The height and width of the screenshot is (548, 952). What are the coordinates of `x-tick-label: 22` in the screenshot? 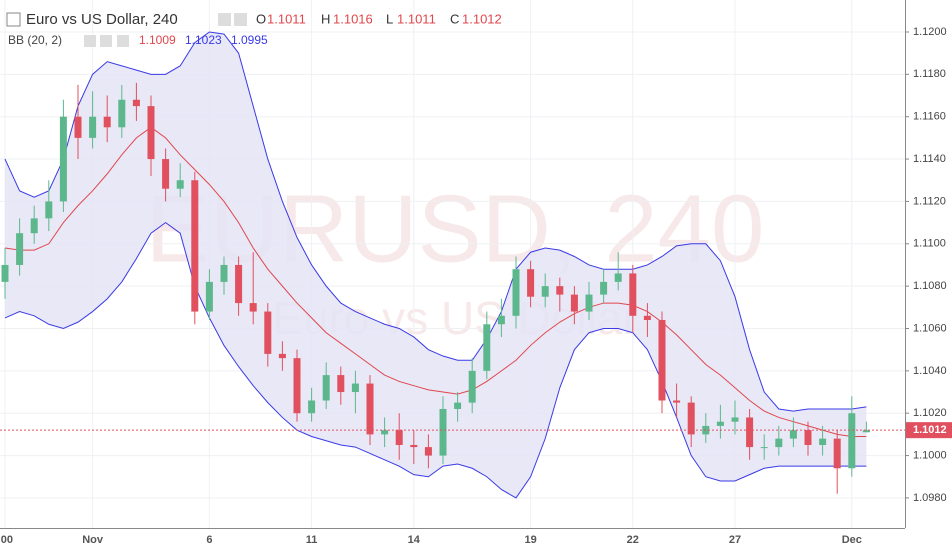 It's located at (633, 540).